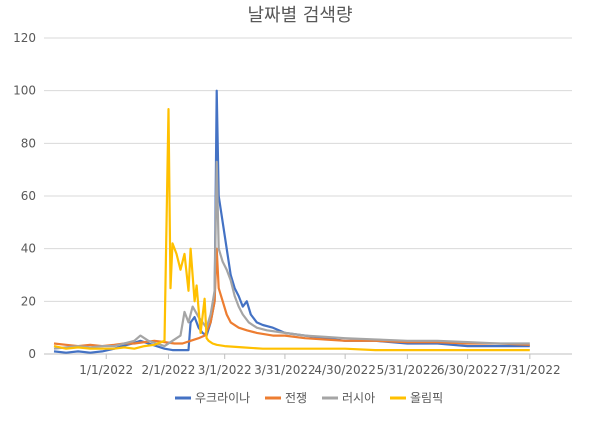  Describe the element at coordinates (358, 398) in the screenshot. I see `legend-label: 러시아` at that location.